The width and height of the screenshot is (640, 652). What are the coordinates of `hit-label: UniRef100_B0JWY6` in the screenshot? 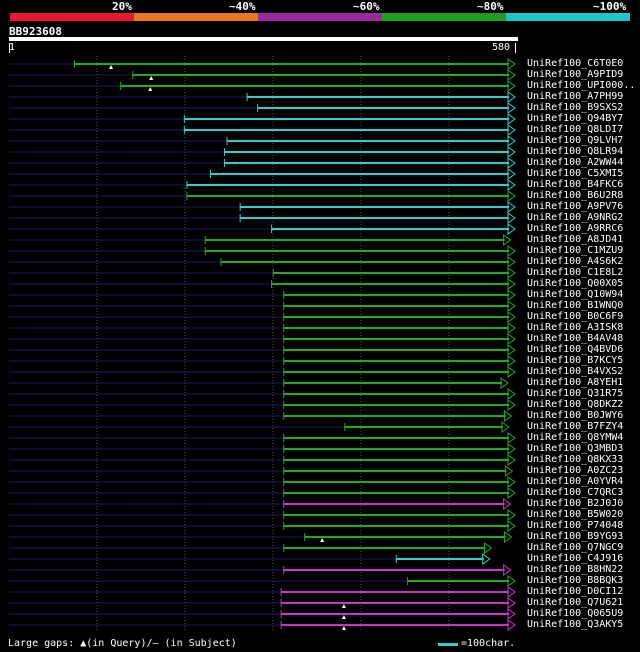 It's located at (575, 415).